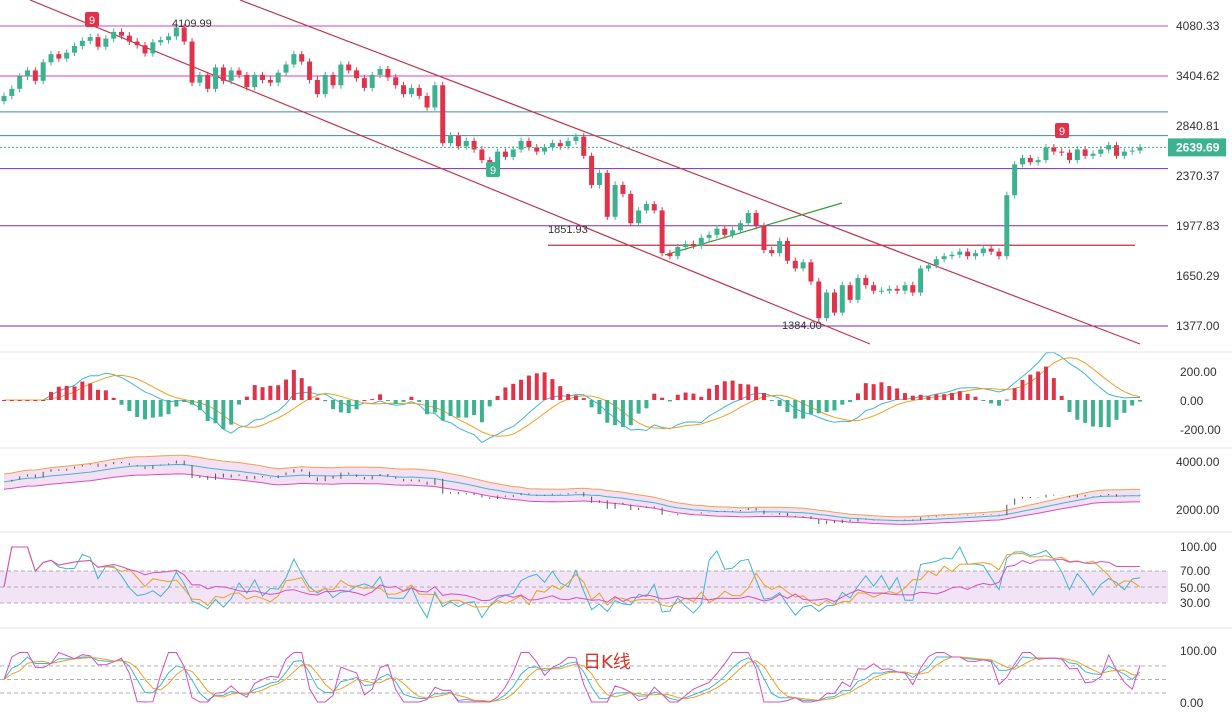 The image size is (1232, 714). I want to click on bollinger-lower-line, so click(571, 499).